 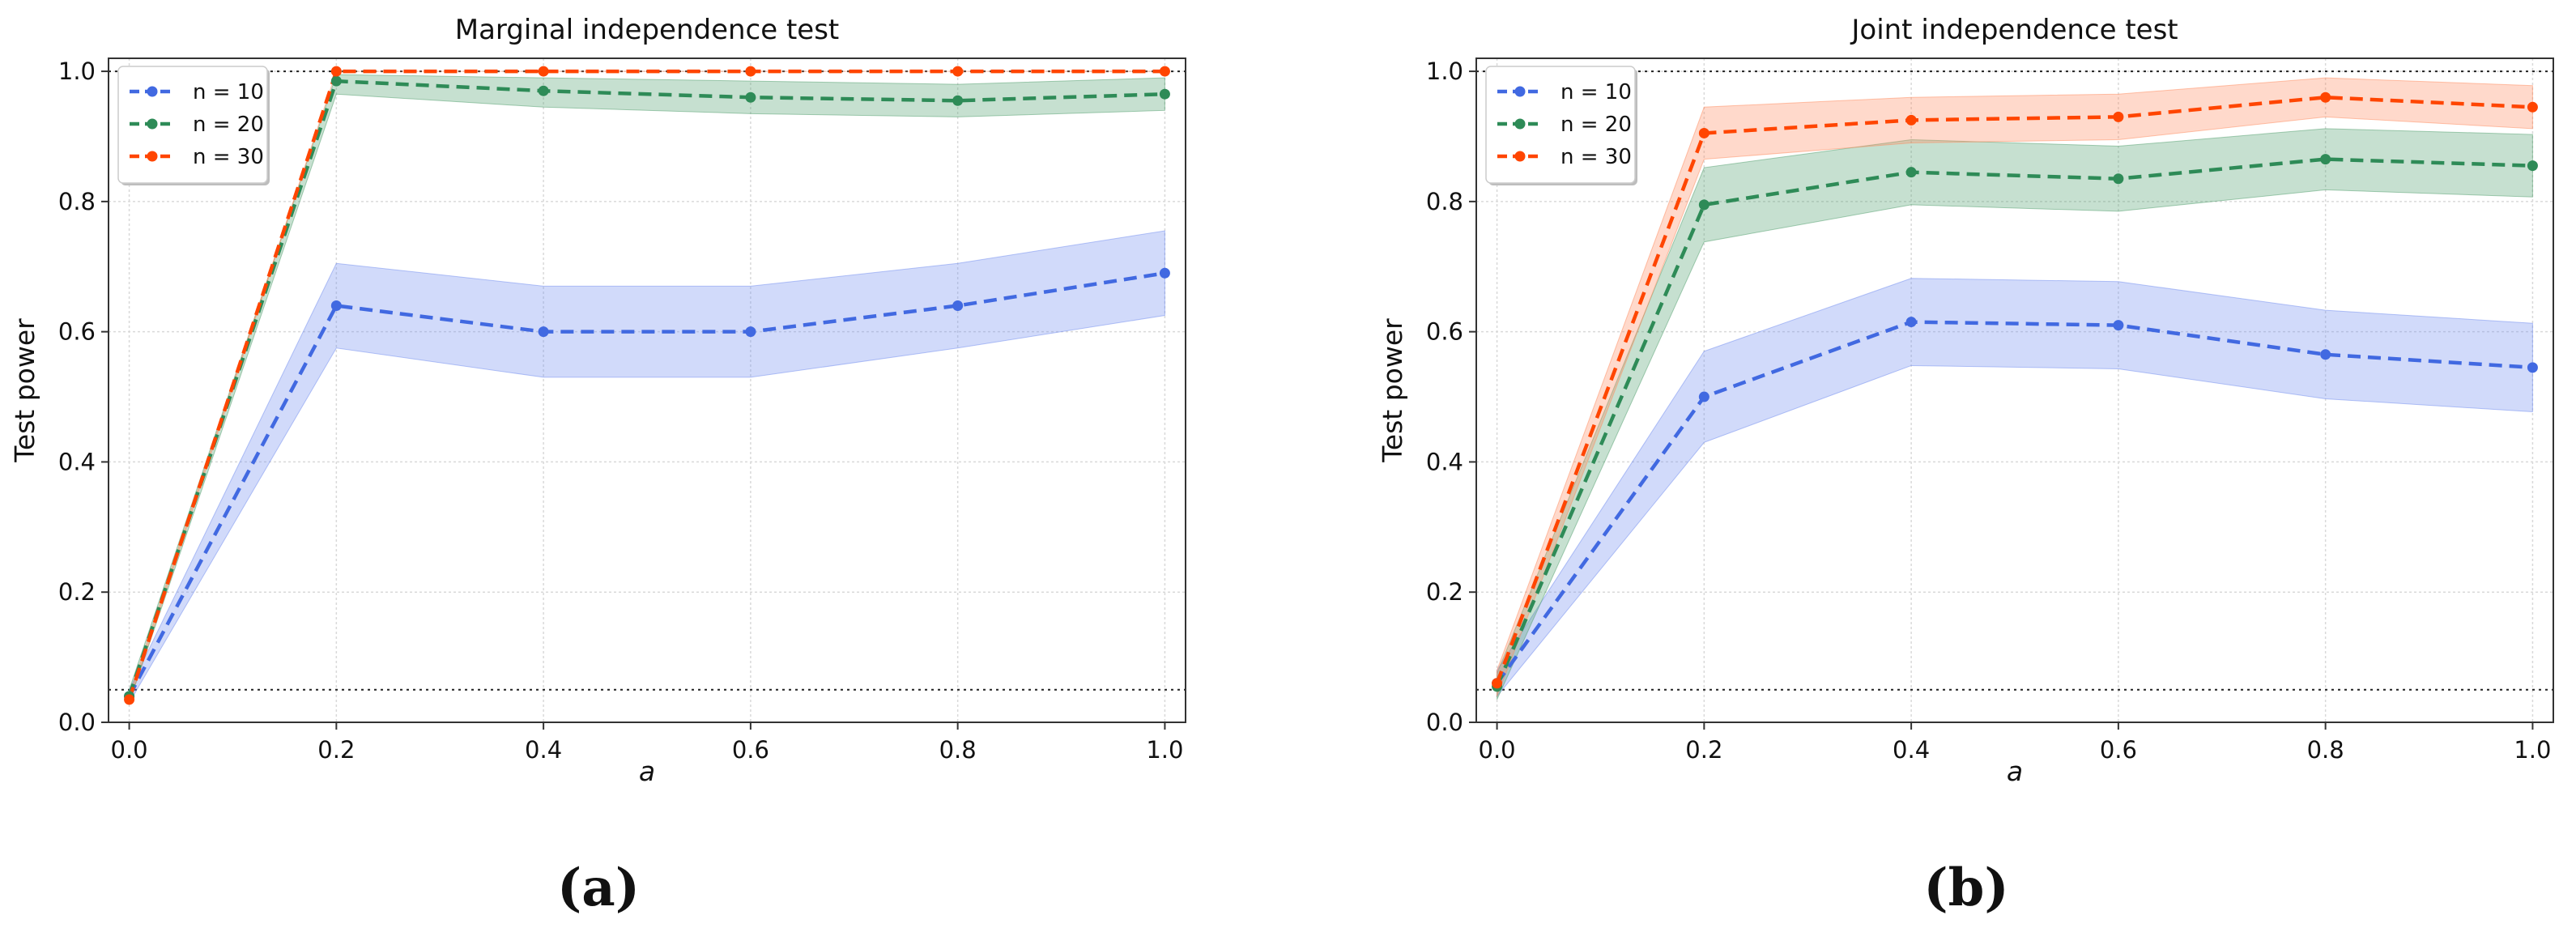 I want to click on chart-title: Joint independence test, so click(x=2014, y=30).